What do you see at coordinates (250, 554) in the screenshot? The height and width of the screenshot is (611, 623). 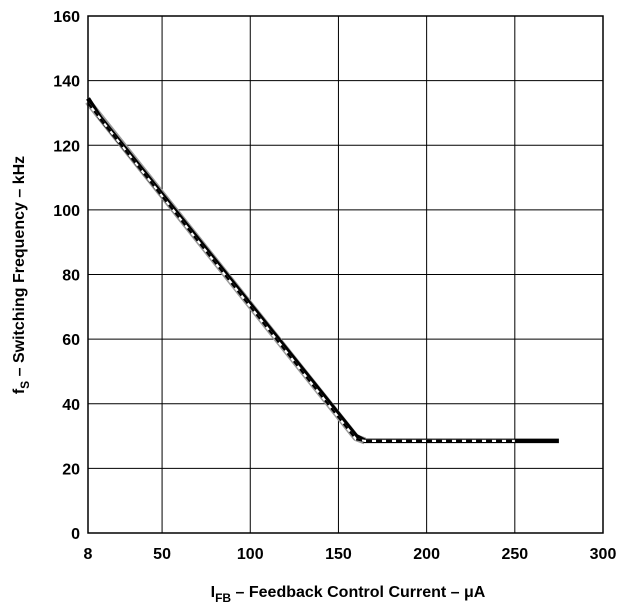 I see `x-tick-label: 100` at bounding box center [250, 554].